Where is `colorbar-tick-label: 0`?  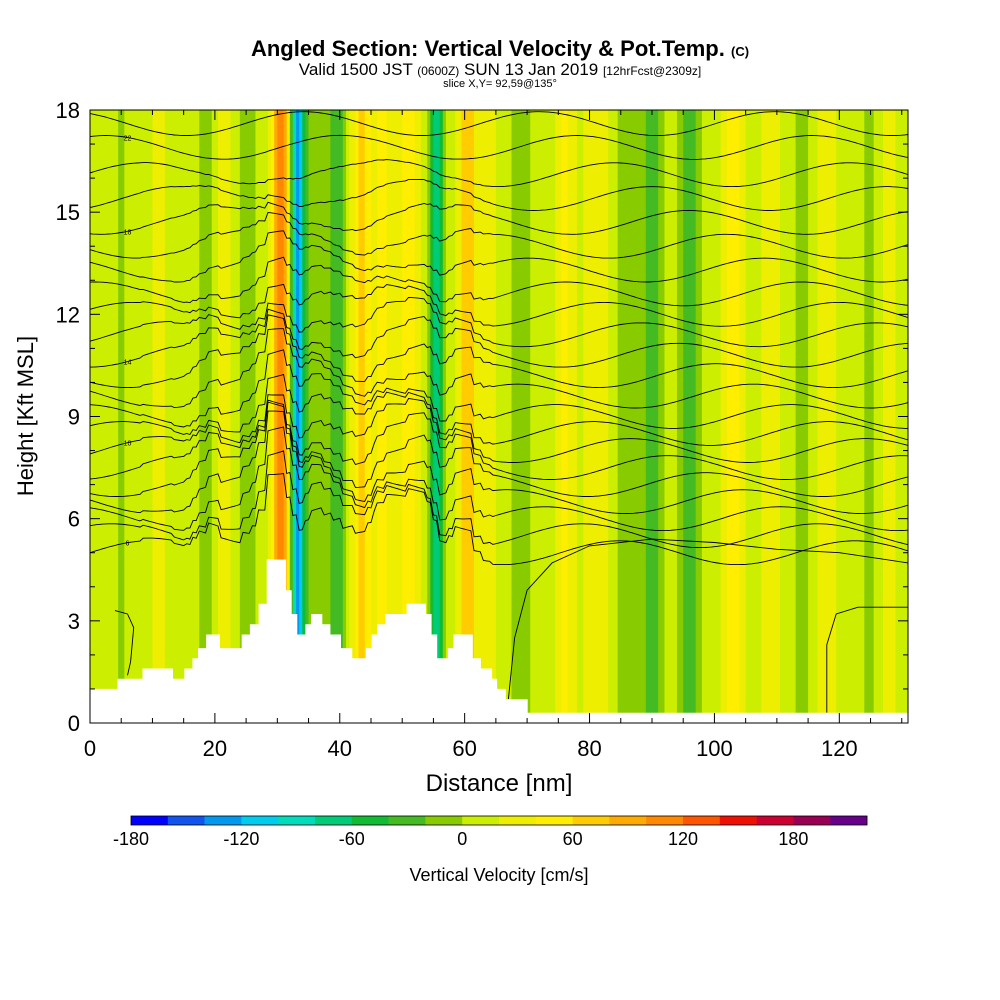
colorbar-tick-label: 0 is located at coordinates (462, 839).